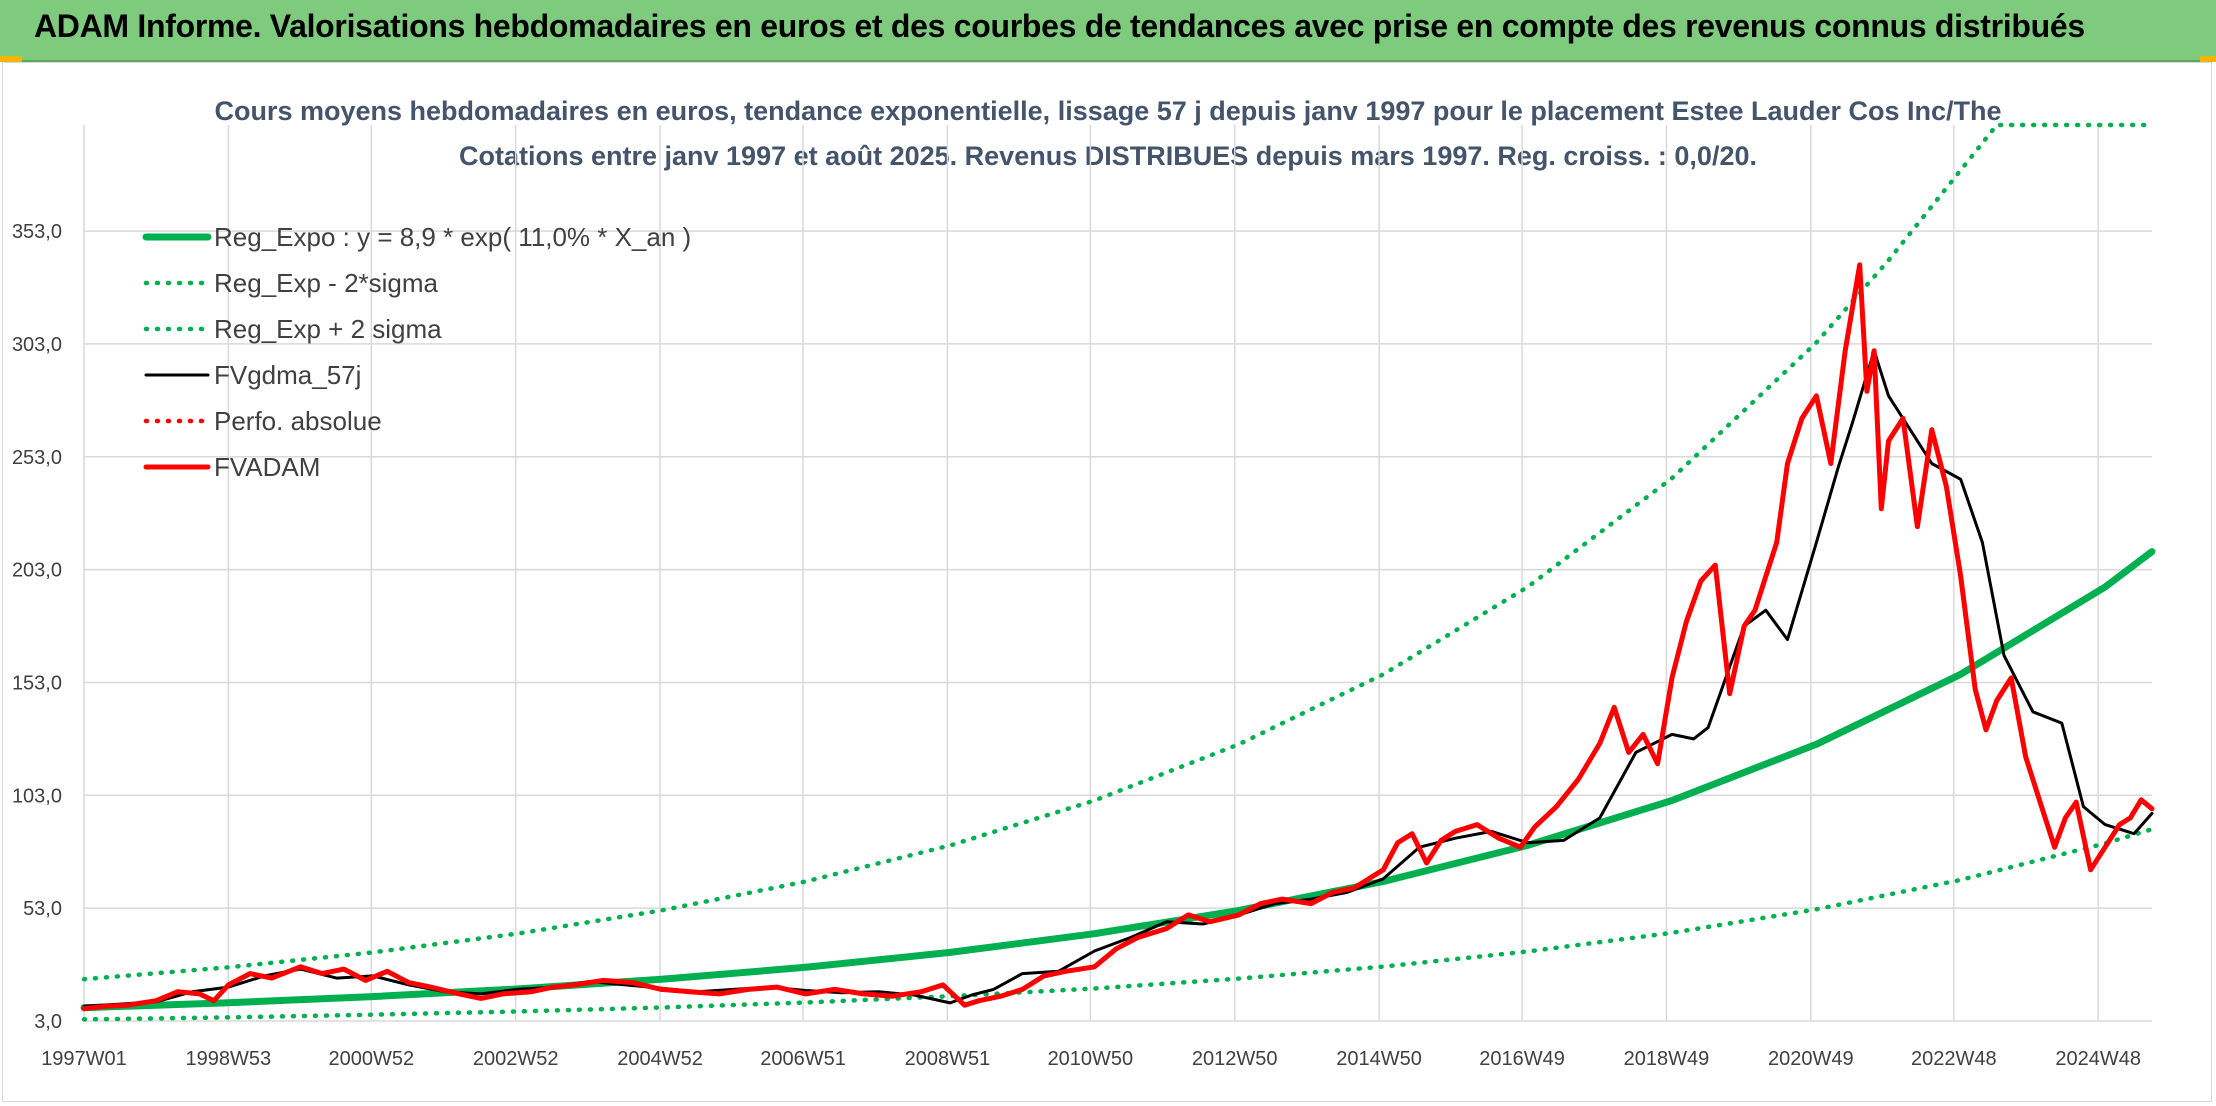 The image size is (2216, 1106). I want to click on y-tick-label: 153,0, so click(37, 683).